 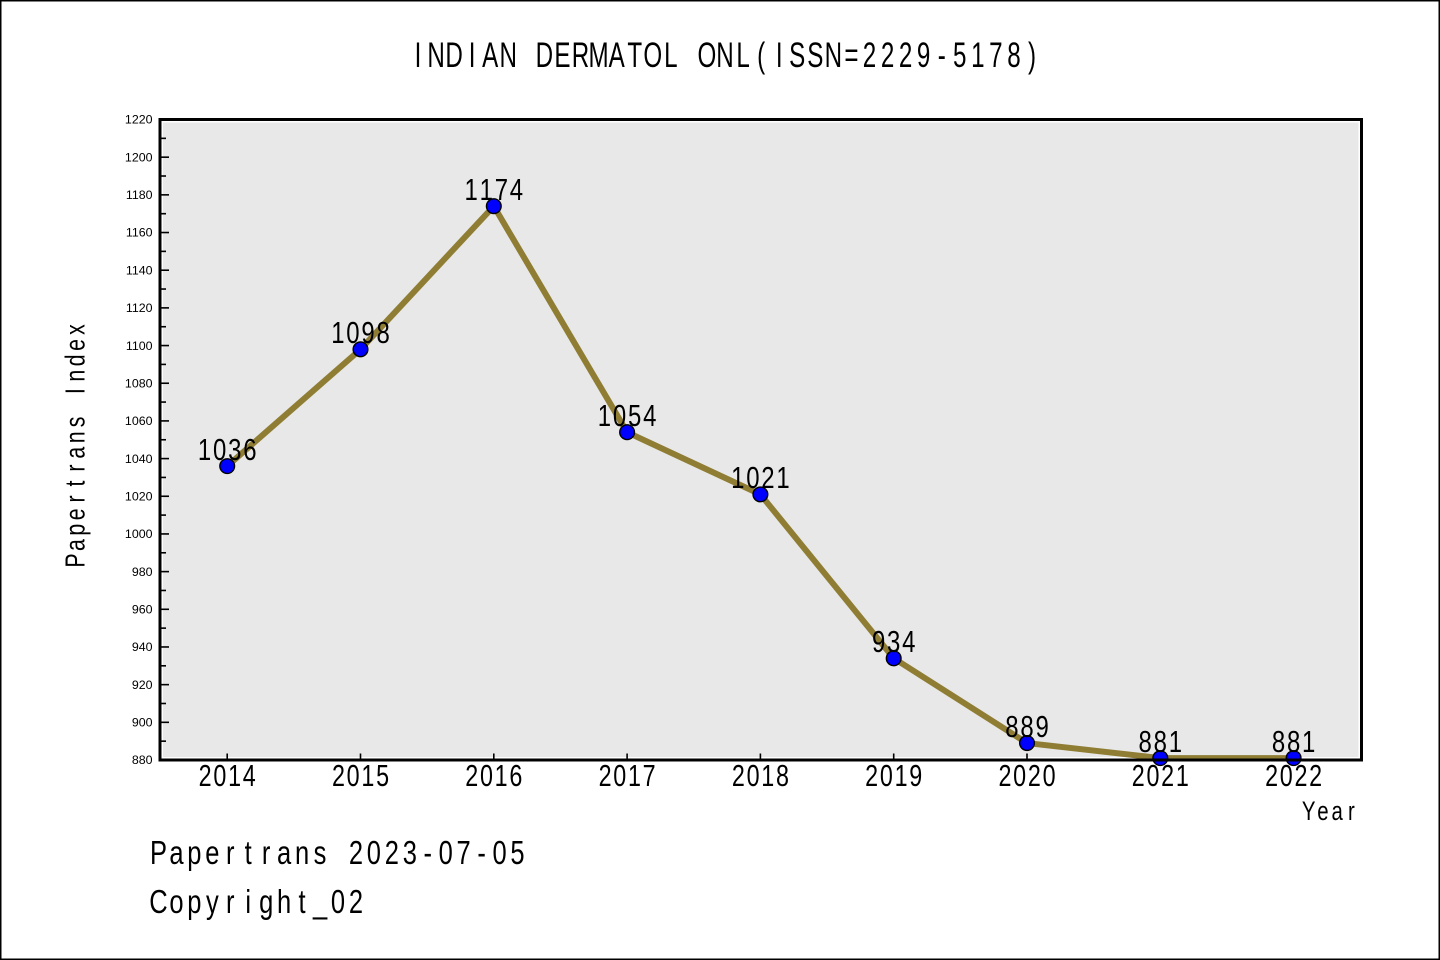 I want to click on svg-text: 880, so click(x=142, y=760).